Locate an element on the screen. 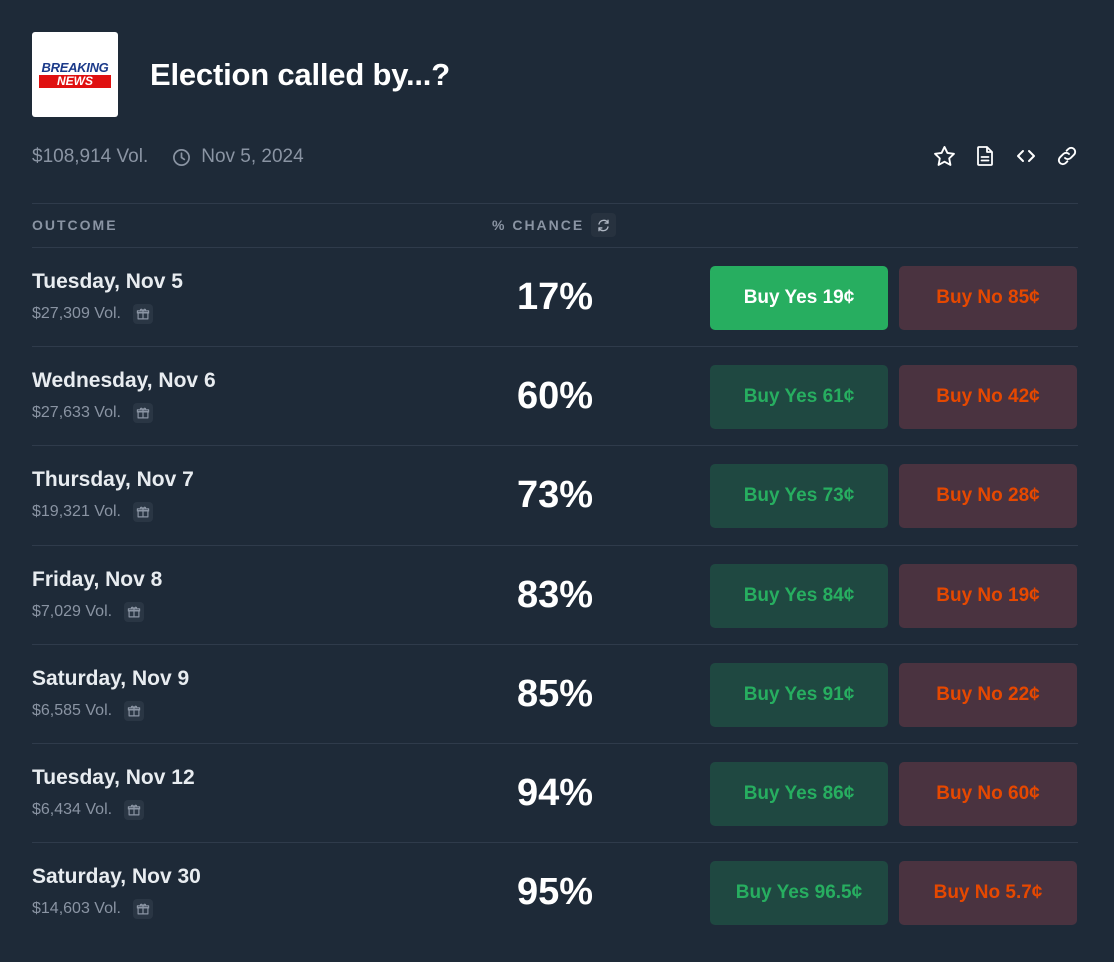 The image size is (1114, 962). outcome-name: Saturday, Nov 9 is located at coordinates (111, 678).